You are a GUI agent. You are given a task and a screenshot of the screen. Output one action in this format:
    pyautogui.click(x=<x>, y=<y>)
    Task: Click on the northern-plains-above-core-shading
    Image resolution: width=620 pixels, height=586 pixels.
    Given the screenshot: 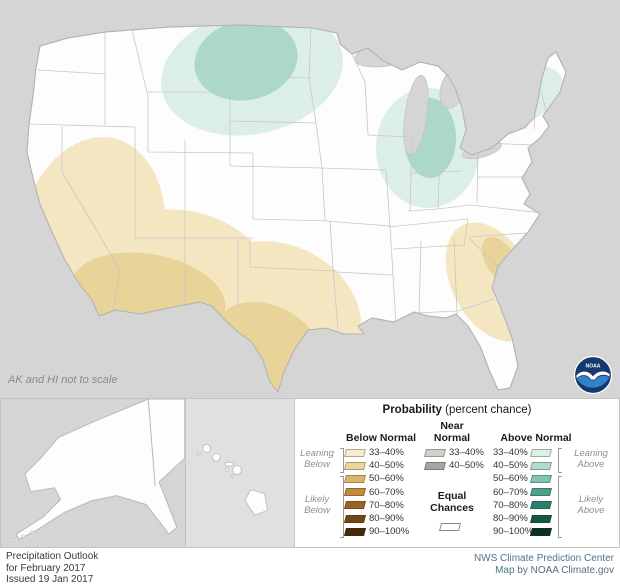 What is the action you would take?
    pyautogui.click(x=246, y=63)
    